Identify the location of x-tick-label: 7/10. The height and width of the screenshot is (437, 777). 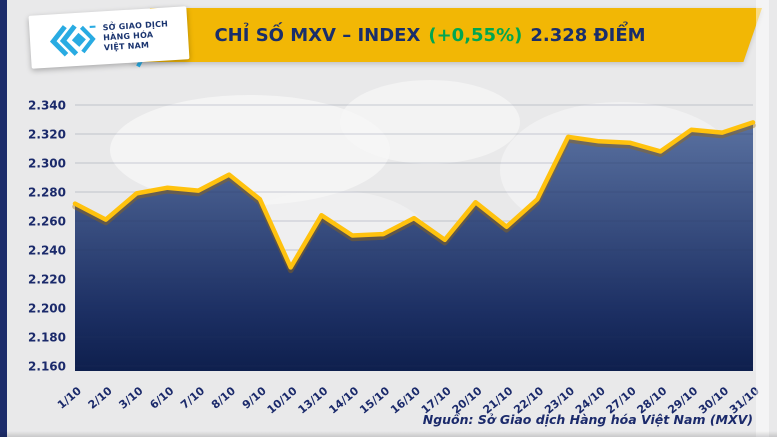
(192, 398).